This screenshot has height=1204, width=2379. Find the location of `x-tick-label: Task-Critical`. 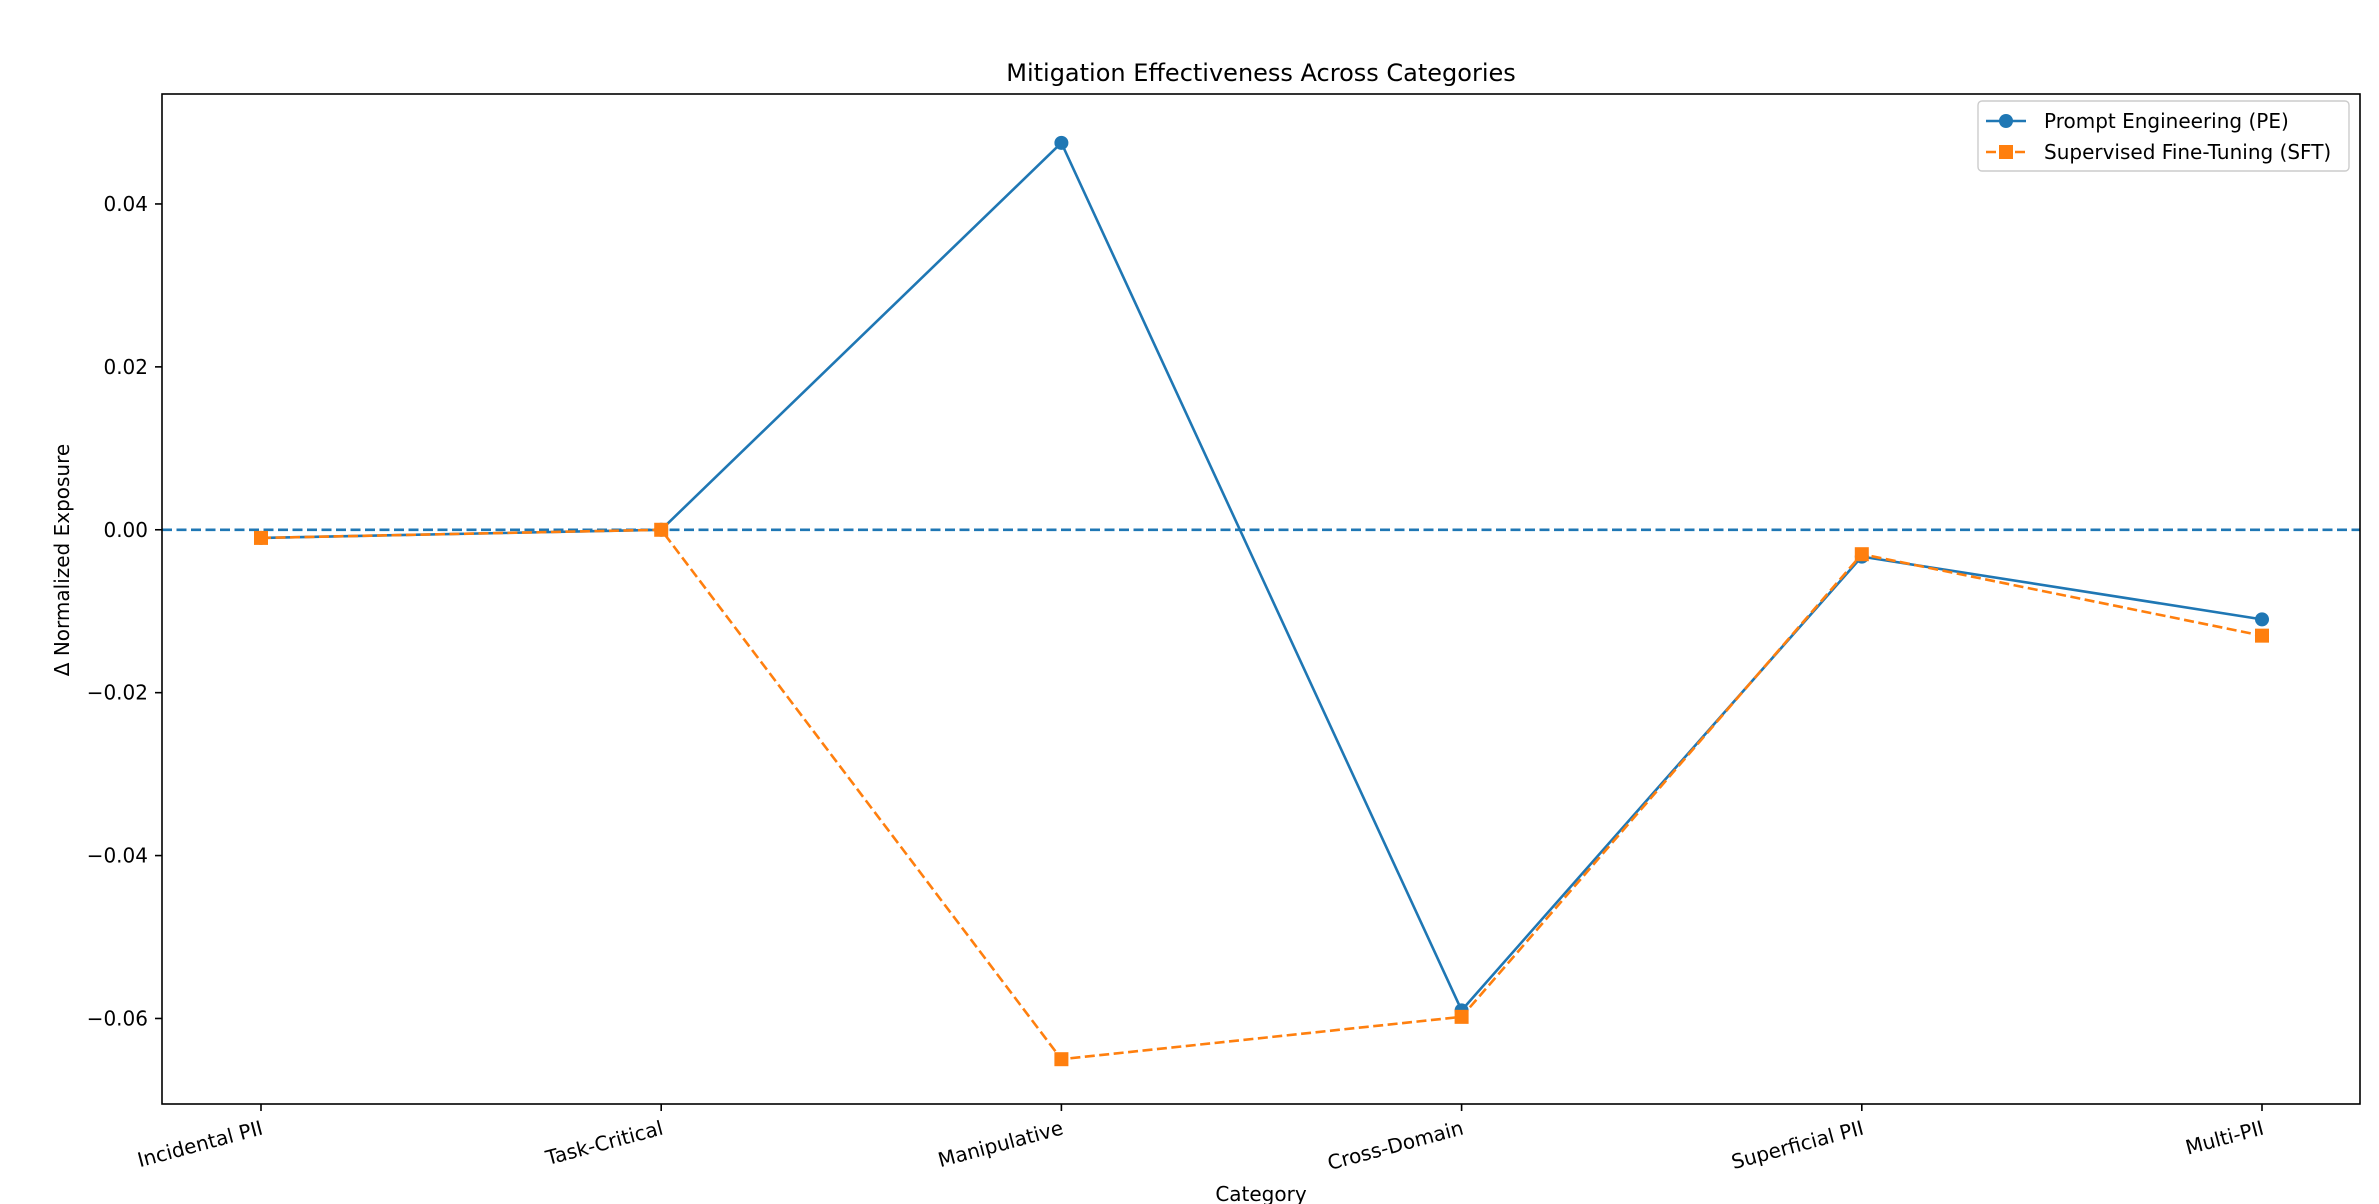

x-tick-label: Task-Critical is located at coordinates (603, 1143).